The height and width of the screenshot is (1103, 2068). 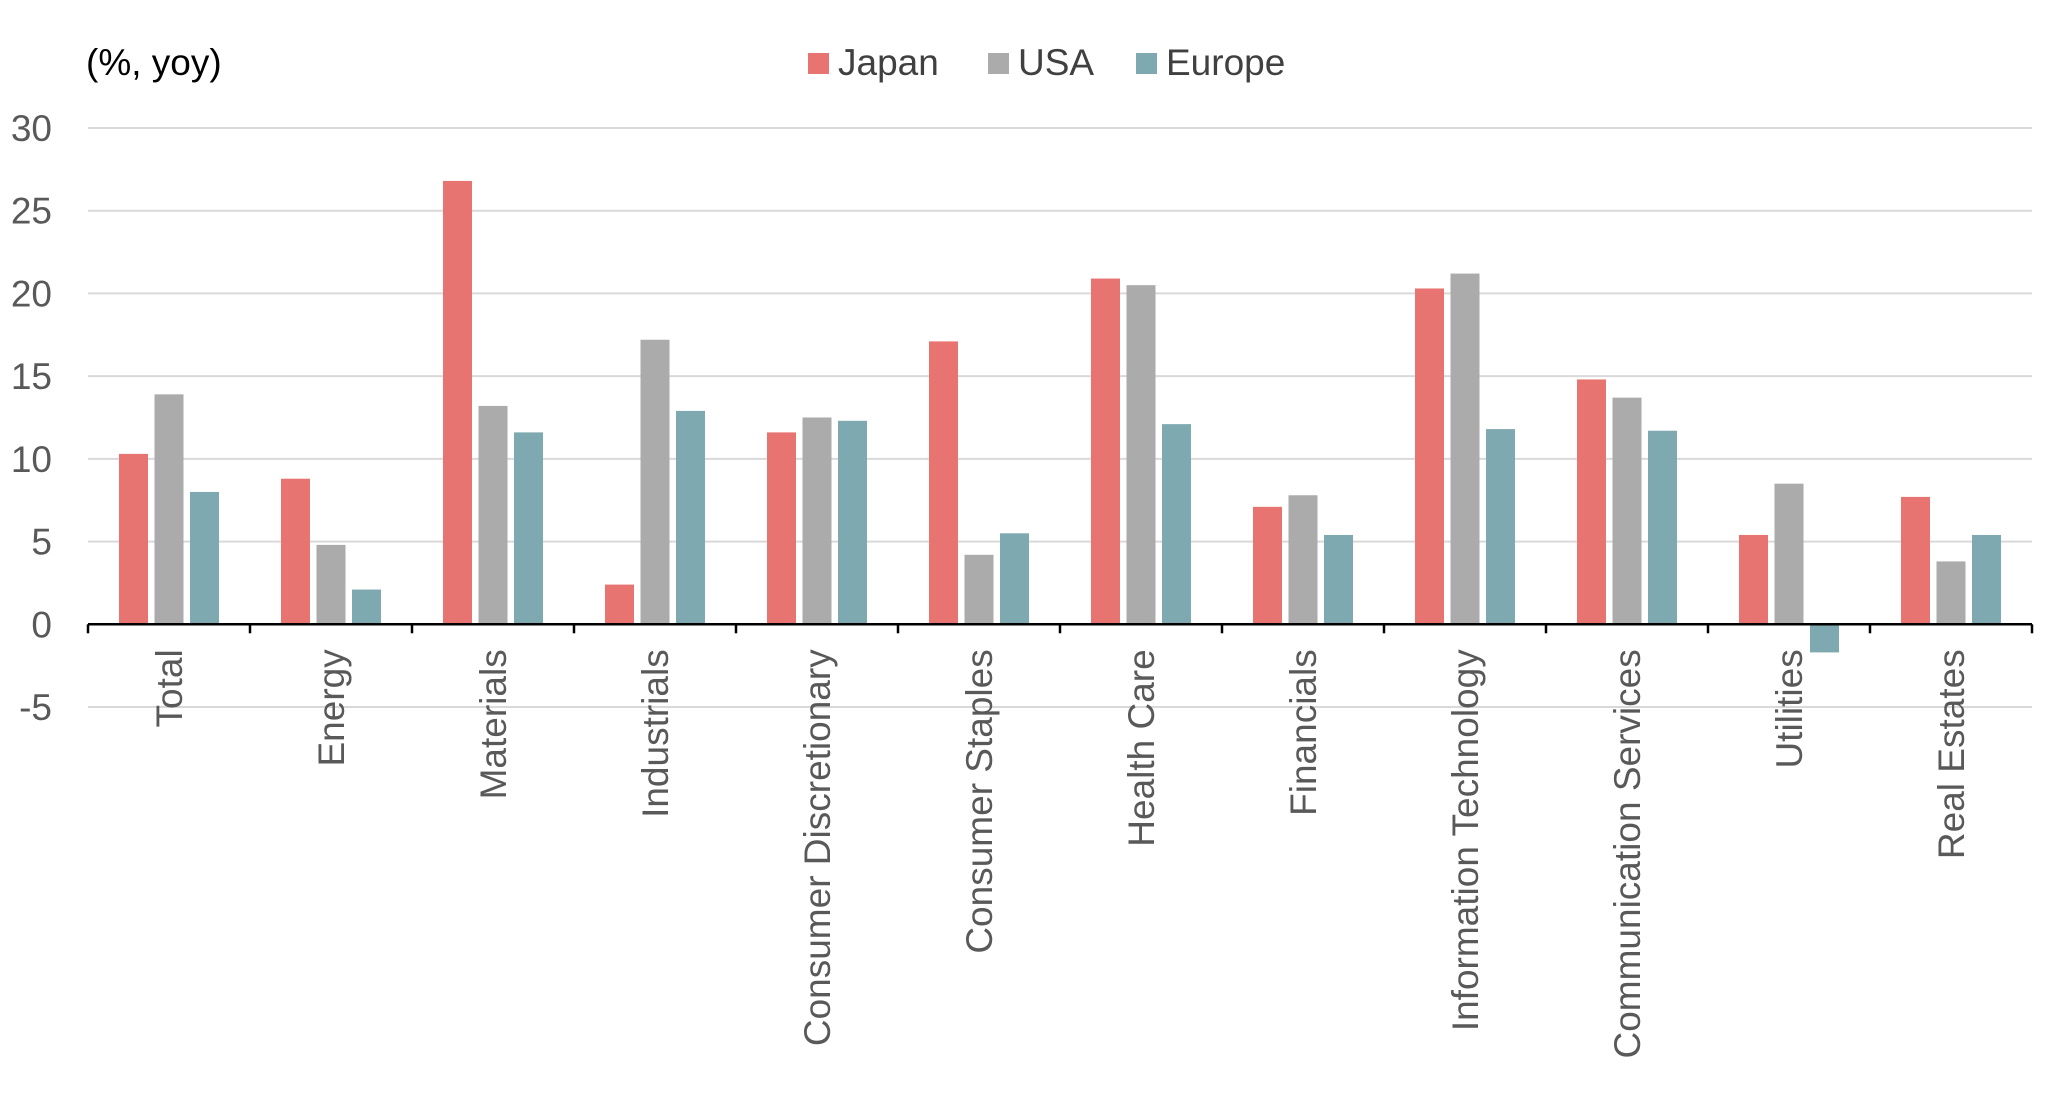 I want to click on x-tick-label: Materials, so click(x=493, y=724).